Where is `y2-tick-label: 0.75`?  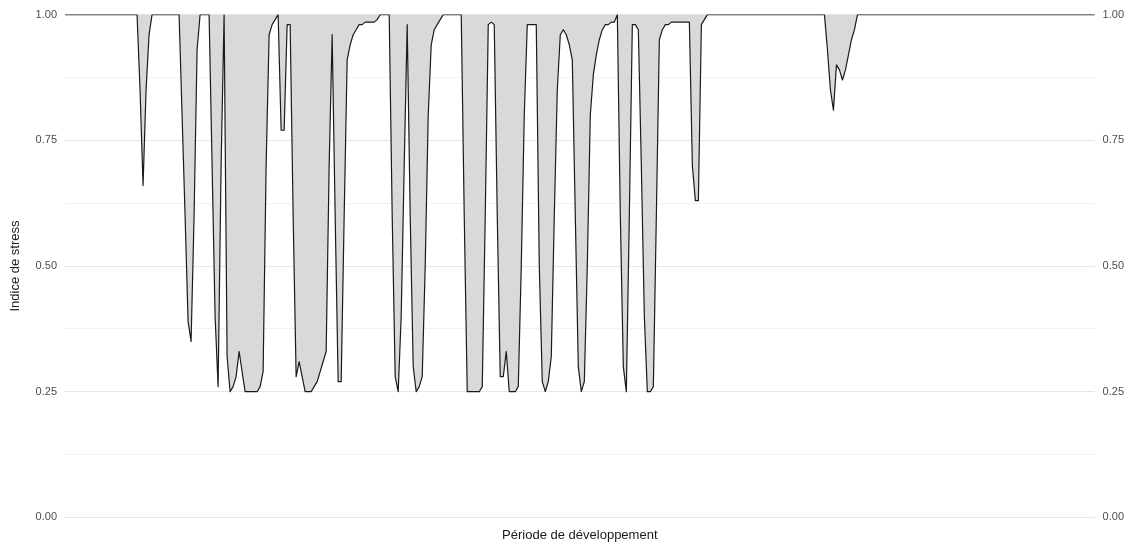
y2-tick-label: 0.75 is located at coordinates (1113, 139).